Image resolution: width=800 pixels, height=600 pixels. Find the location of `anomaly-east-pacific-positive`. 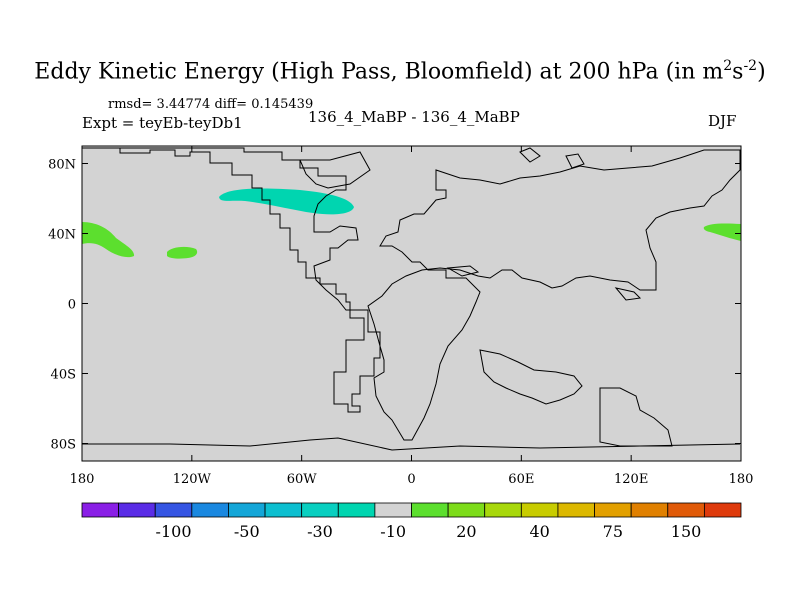

anomaly-east-pacific-positive is located at coordinates (108, 240).